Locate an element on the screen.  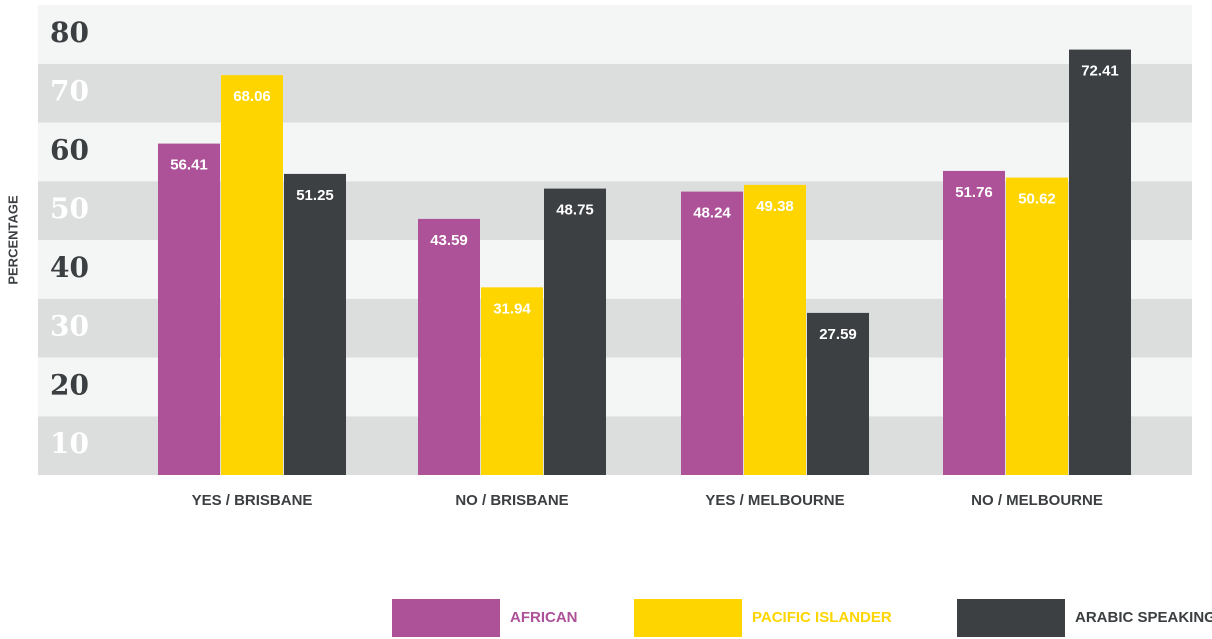
value-label: 43.59 is located at coordinates (449, 240).